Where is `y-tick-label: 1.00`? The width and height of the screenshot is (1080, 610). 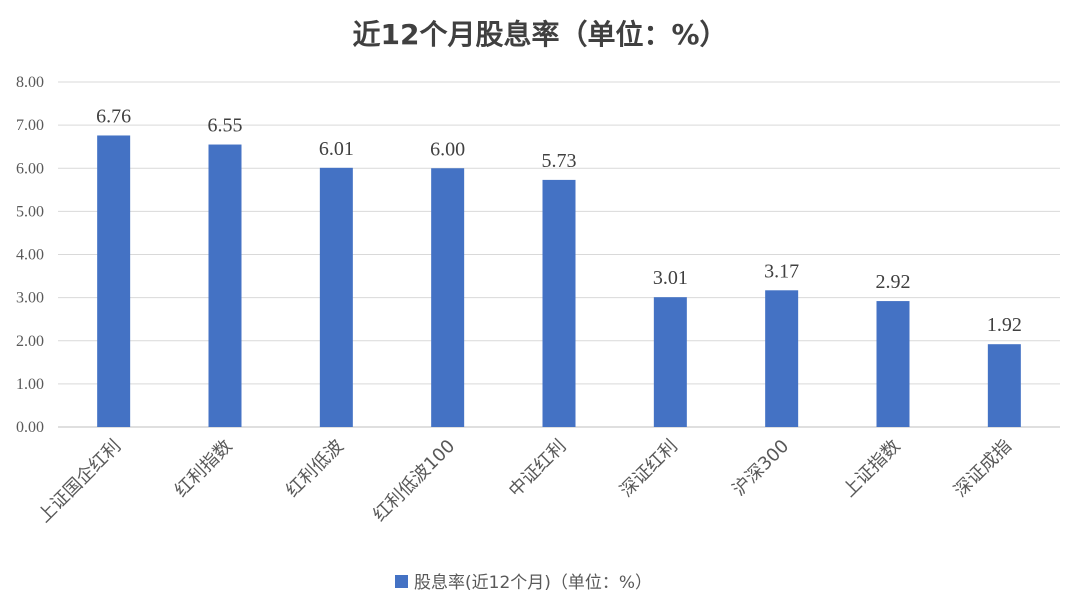 y-tick-label: 1.00 is located at coordinates (30, 384).